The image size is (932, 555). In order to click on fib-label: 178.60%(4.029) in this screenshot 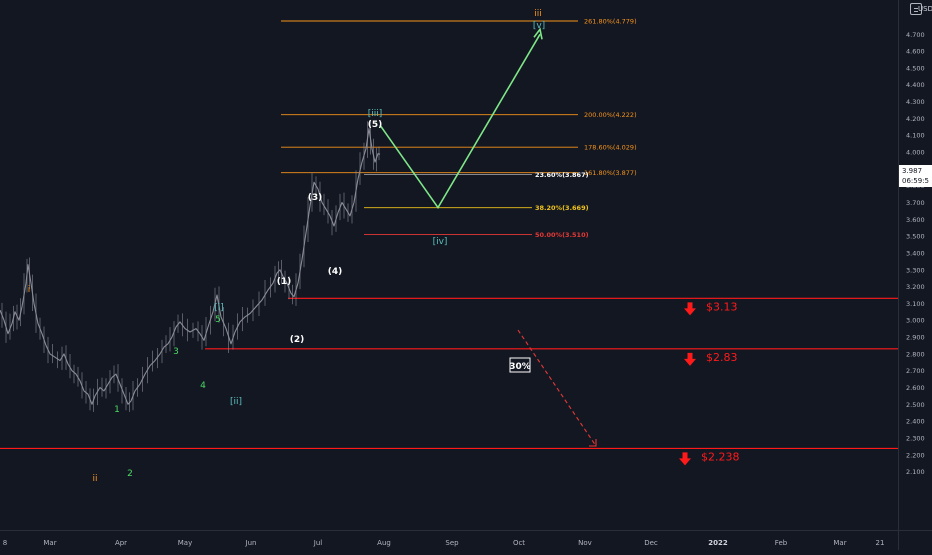, I will do `click(610, 148)`.